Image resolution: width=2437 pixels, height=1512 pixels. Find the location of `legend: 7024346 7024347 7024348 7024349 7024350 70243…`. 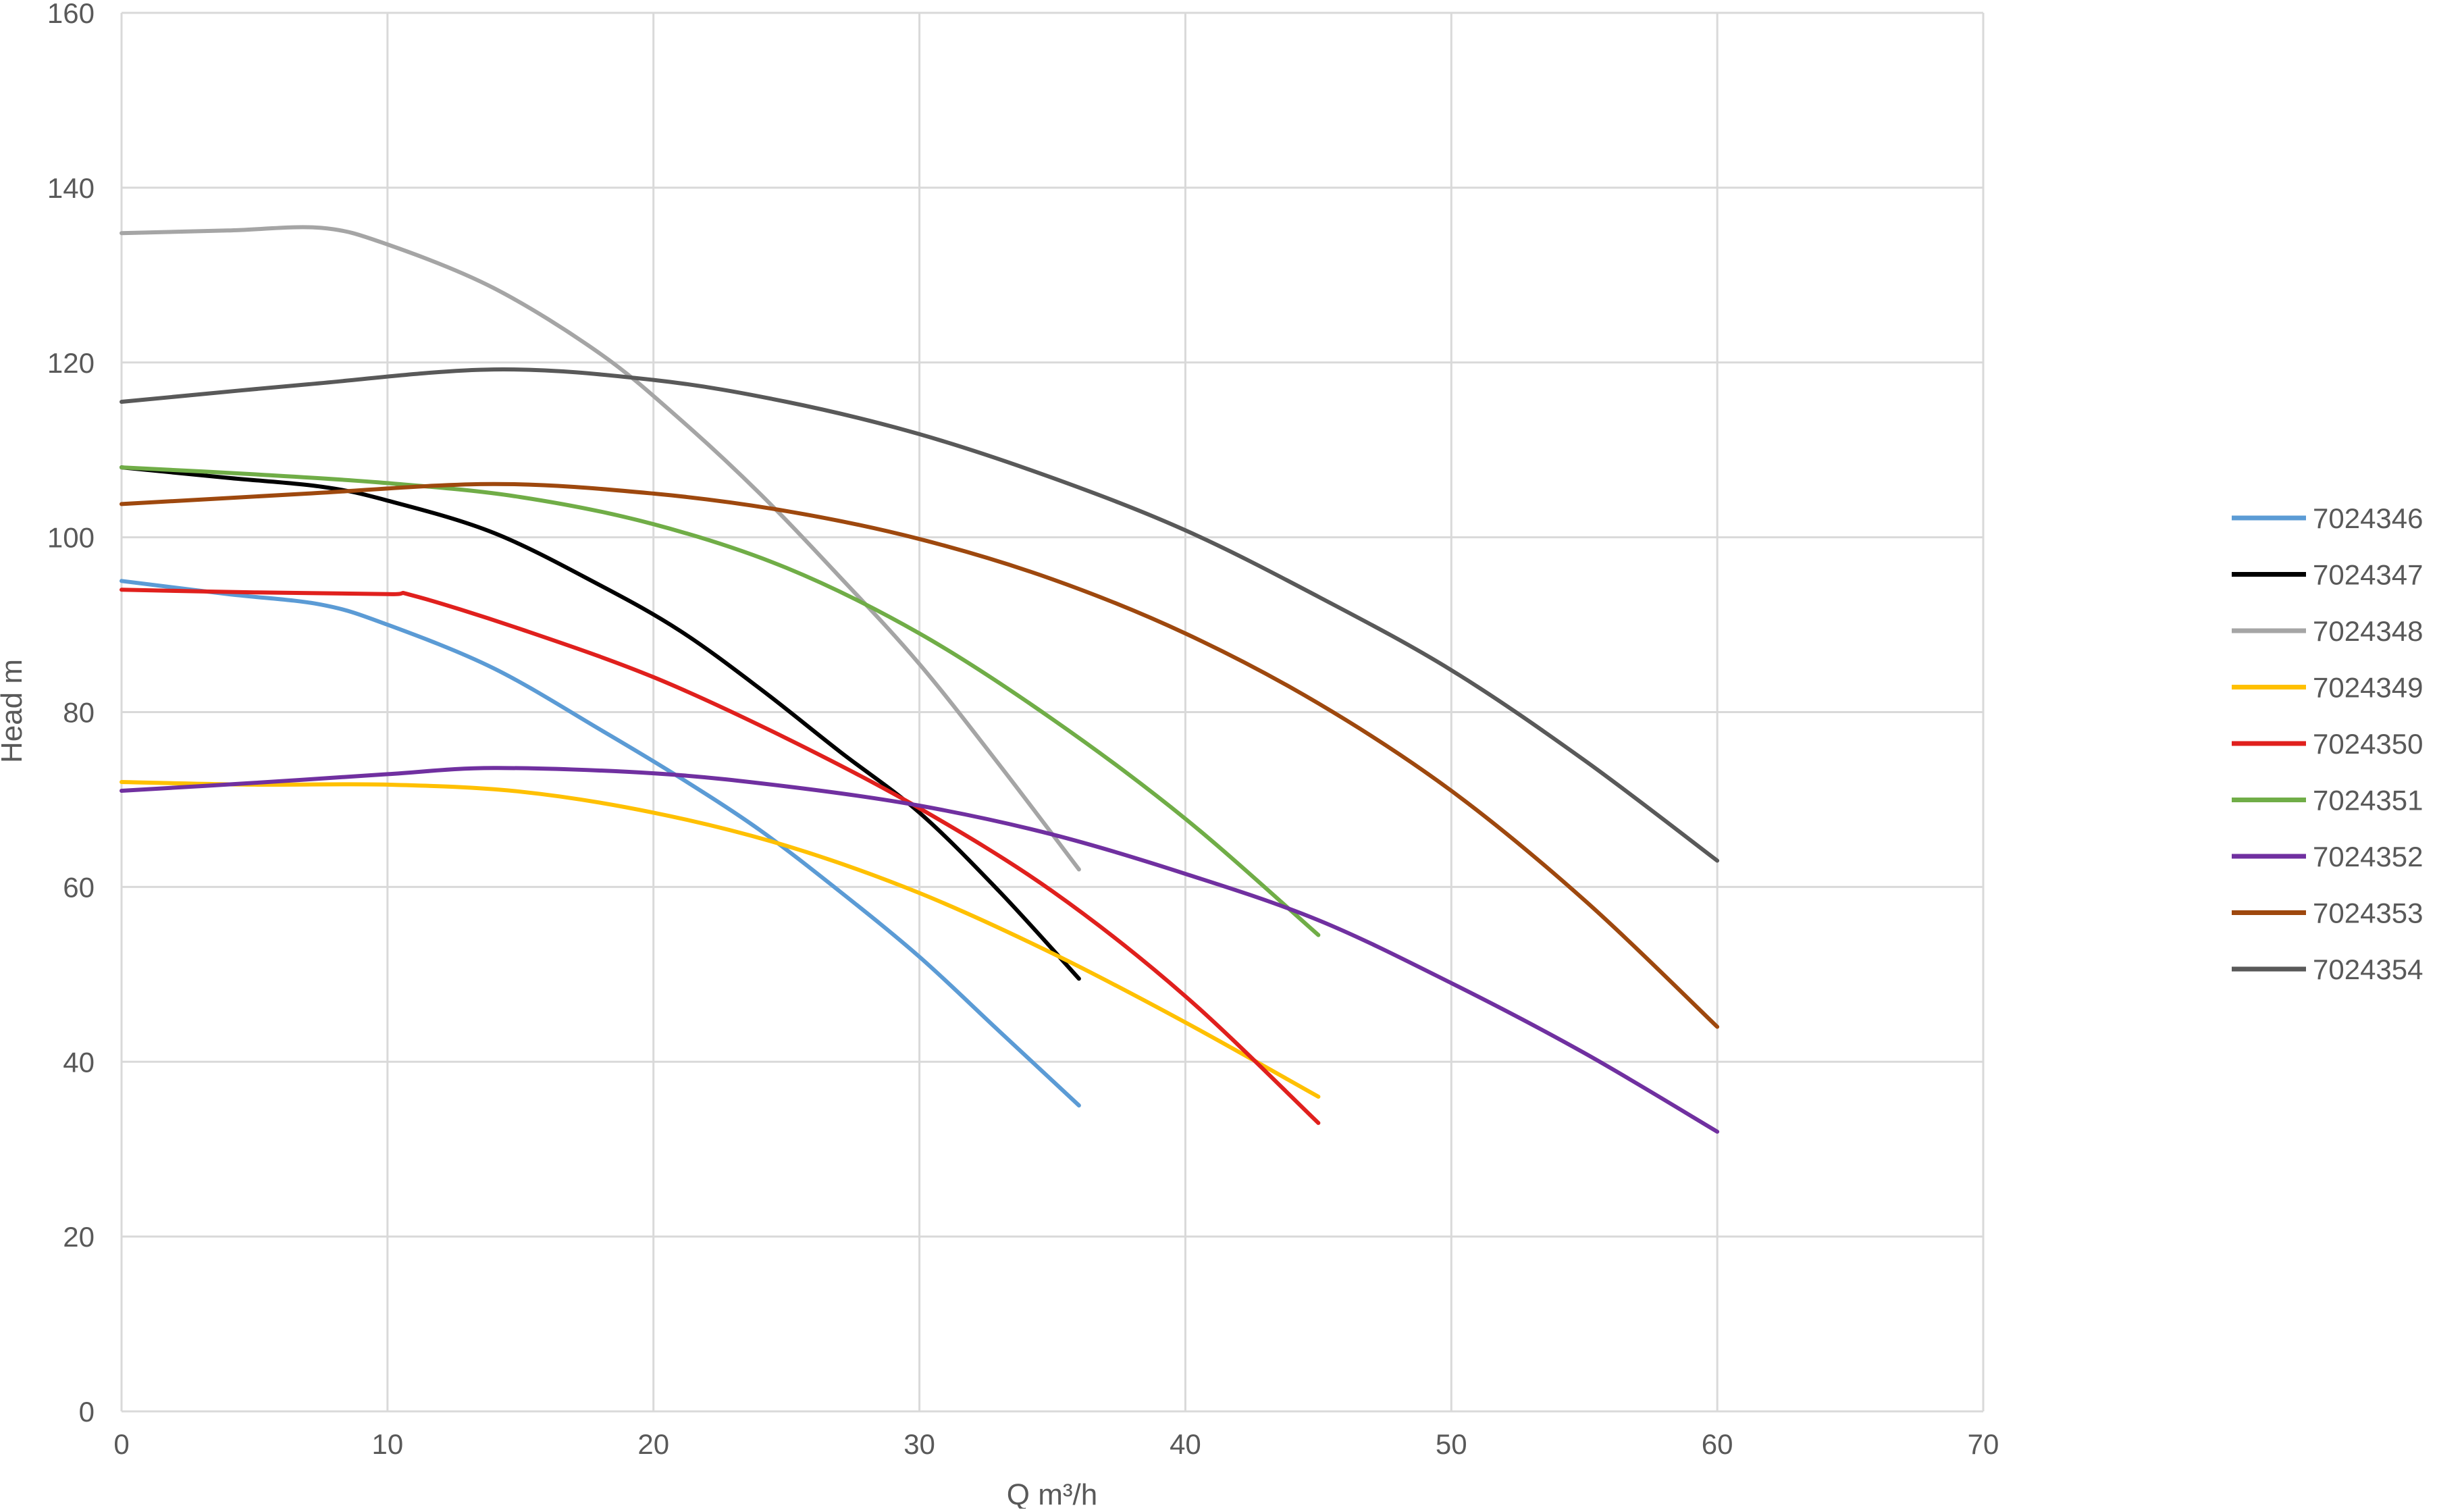

legend: 7024346 7024347 7024348 7024349 7024350 70243… is located at coordinates (2327, 743).